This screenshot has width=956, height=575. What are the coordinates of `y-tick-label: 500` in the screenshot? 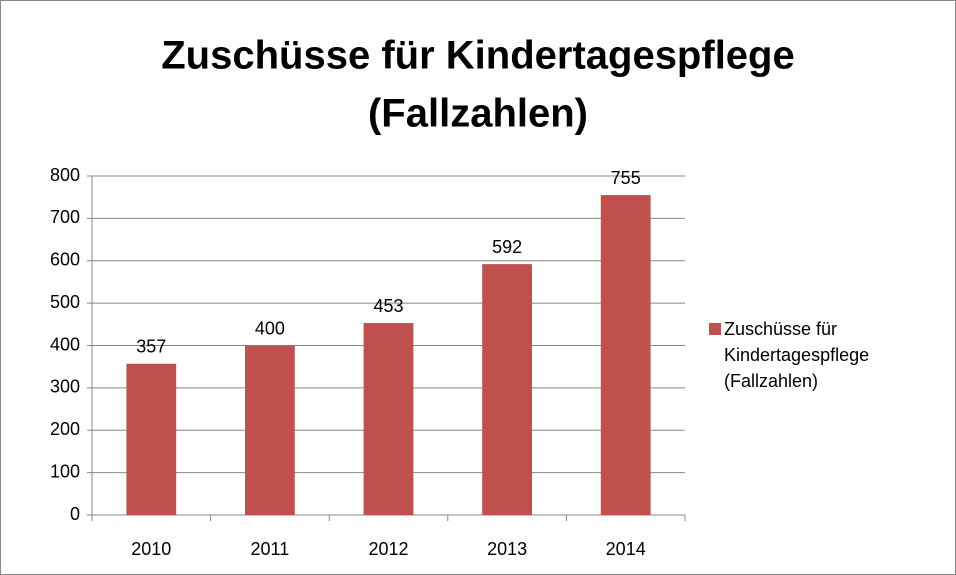 It's located at (65, 302).